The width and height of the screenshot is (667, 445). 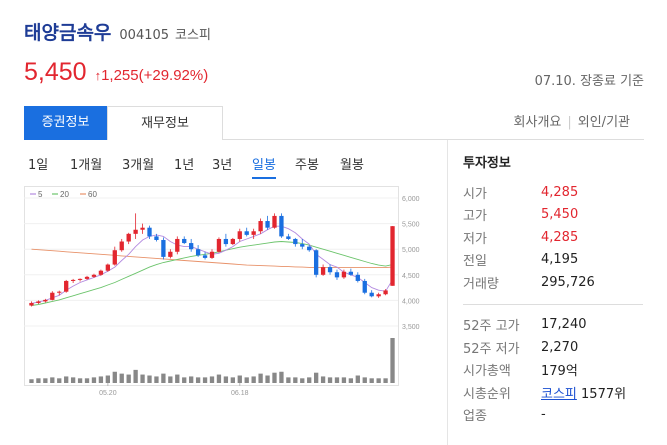 What do you see at coordinates (86, 165) in the screenshot?
I see `period-1month: 1개월` at bounding box center [86, 165].